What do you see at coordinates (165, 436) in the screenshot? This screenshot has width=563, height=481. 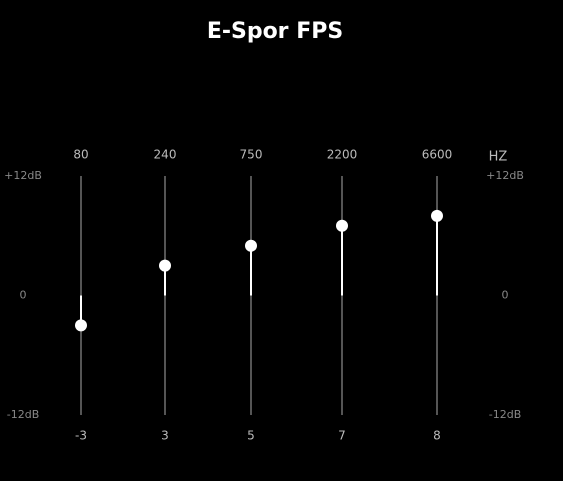 I see `value-label: 3` at bounding box center [165, 436].